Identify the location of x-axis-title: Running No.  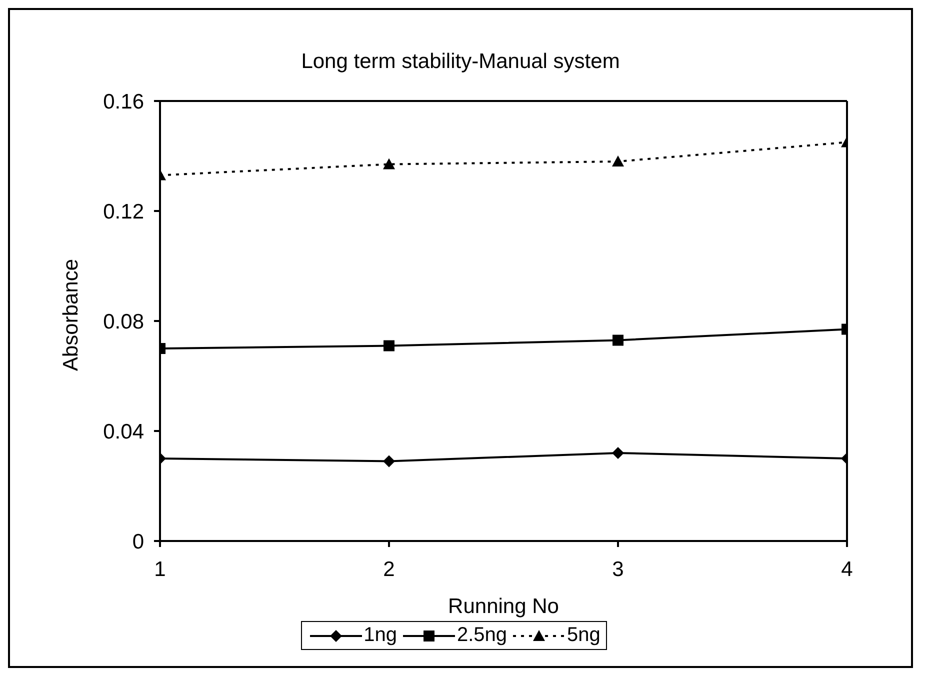
(503, 606).